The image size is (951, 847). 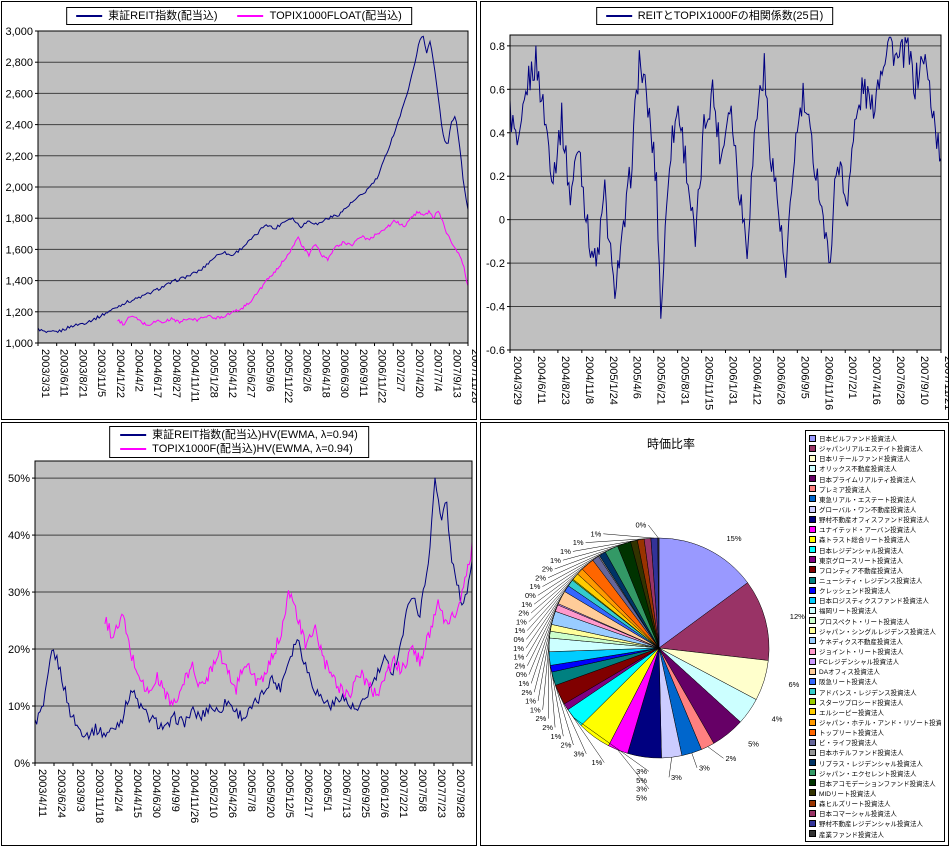 What do you see at coordinates (868, 531) in the screenshot?
I see `pie-legend-label: ユナイテッド・アーバン投資法人` at bounding box center [868, 531].